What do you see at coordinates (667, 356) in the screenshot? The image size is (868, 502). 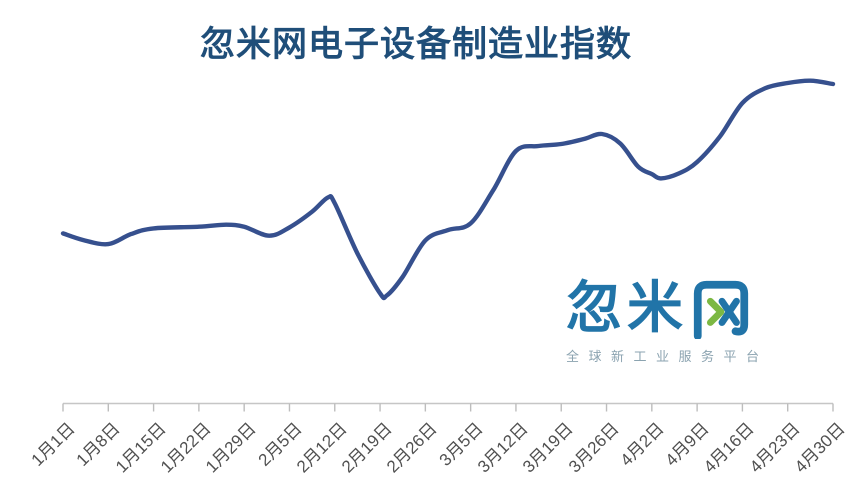 I see `humi-logo-tagline: 全球新工业服务平台` at bounding box center [667, 356].